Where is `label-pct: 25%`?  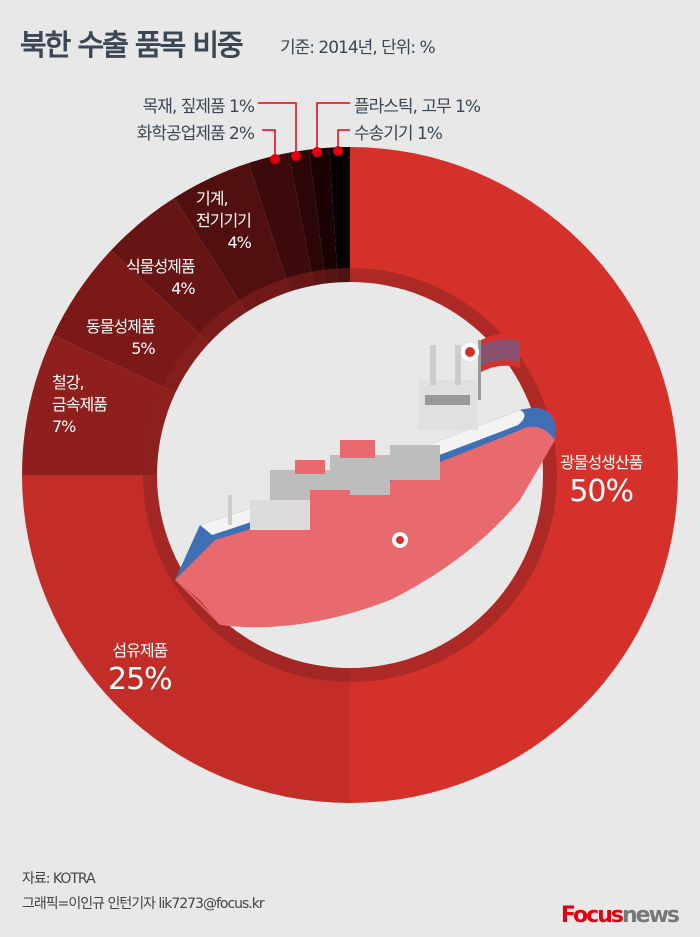 label-pct: 25% is located at coordinates (140, 679).